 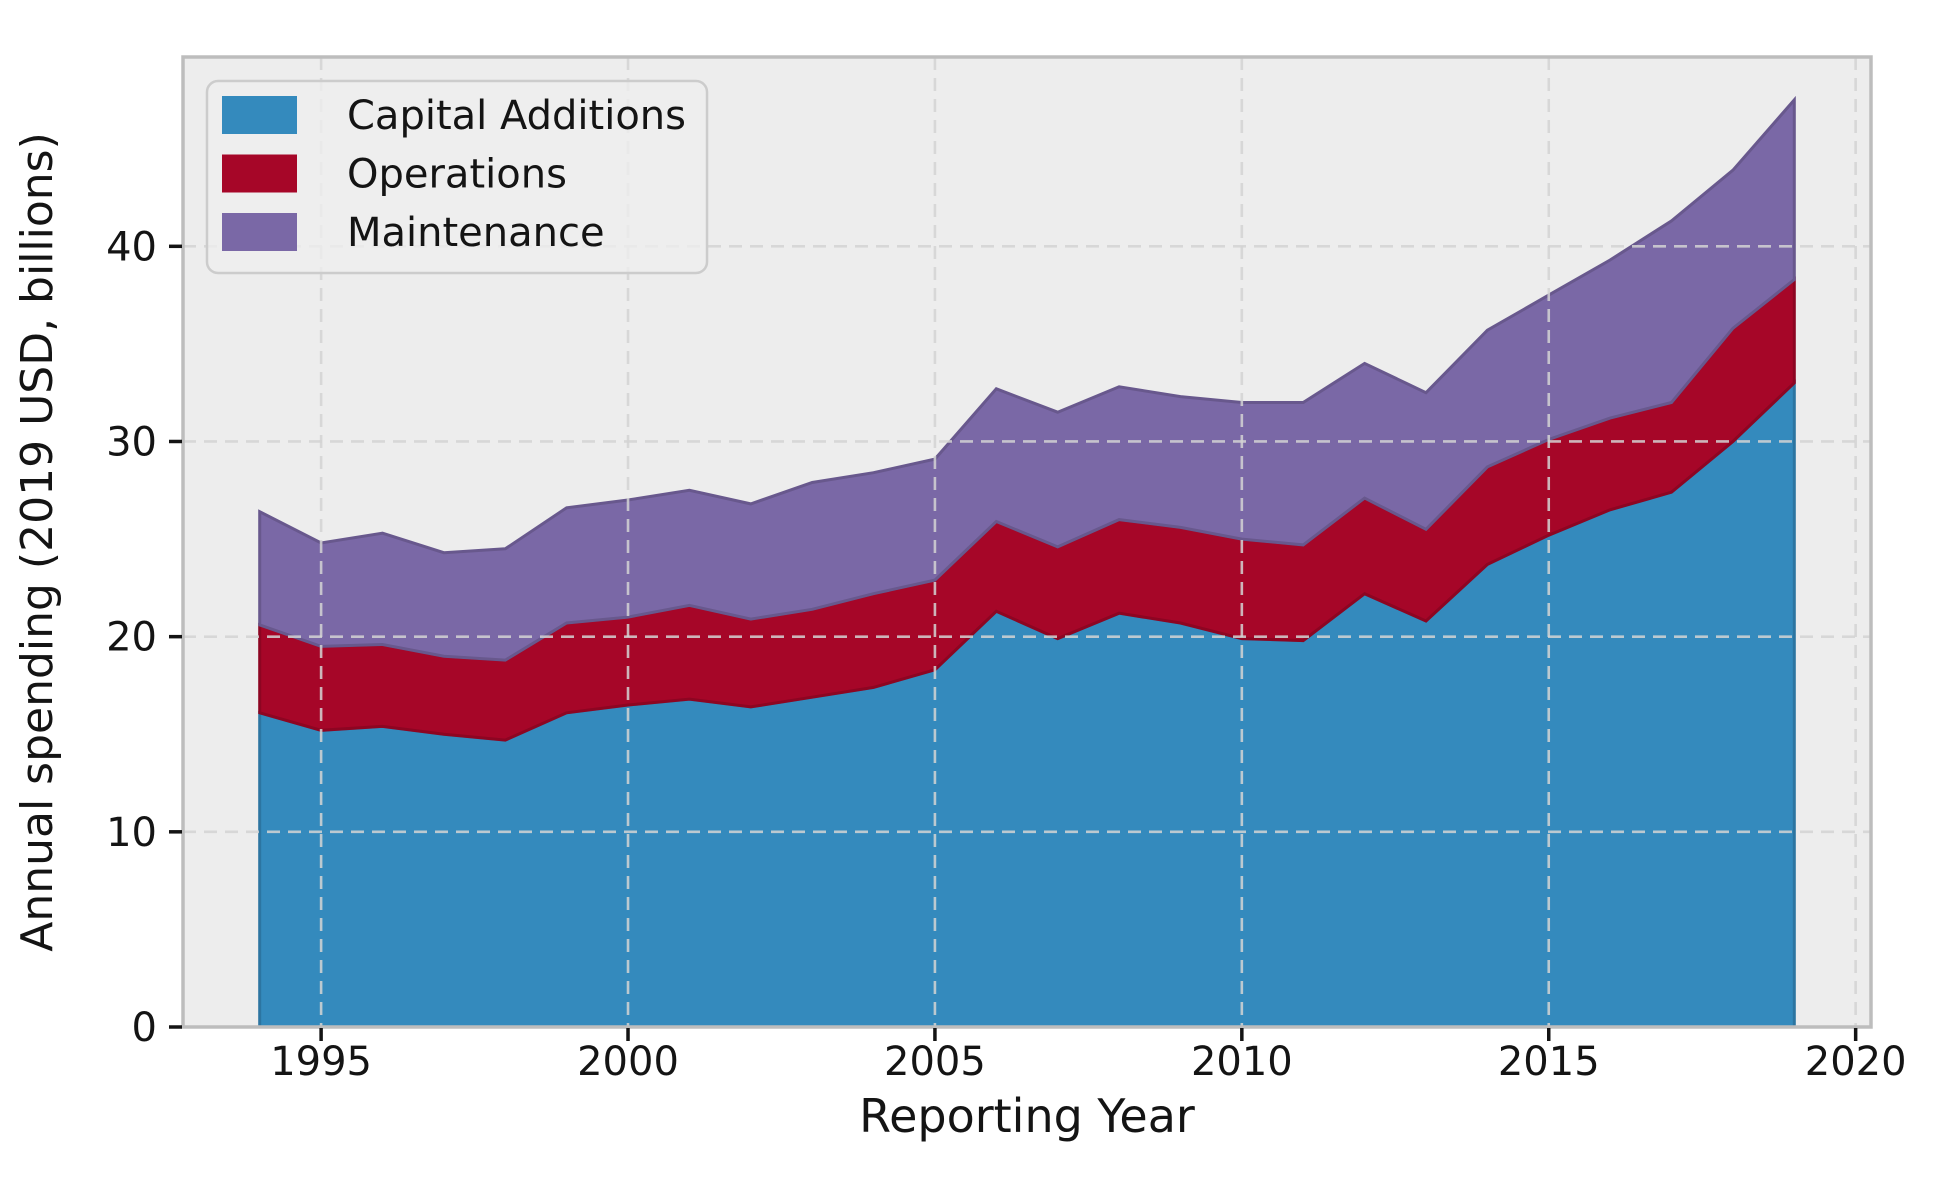 I want to click on x-tick-label-2020: 2020, so click(x=1856, y=1062).